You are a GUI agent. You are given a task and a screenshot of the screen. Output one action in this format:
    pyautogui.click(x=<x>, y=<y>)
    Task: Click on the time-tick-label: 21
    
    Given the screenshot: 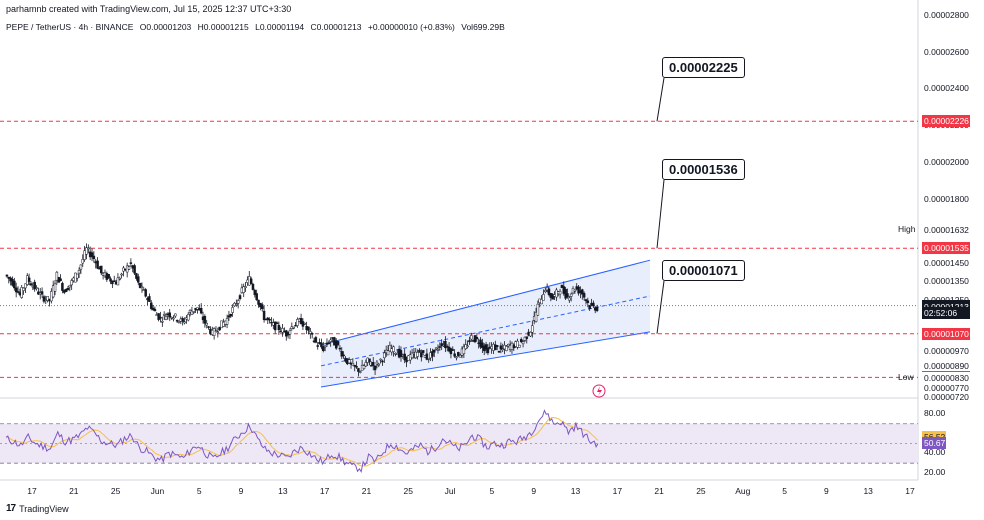 What is the action you would take?
    pyautogui.click(x=659, y=491)
    